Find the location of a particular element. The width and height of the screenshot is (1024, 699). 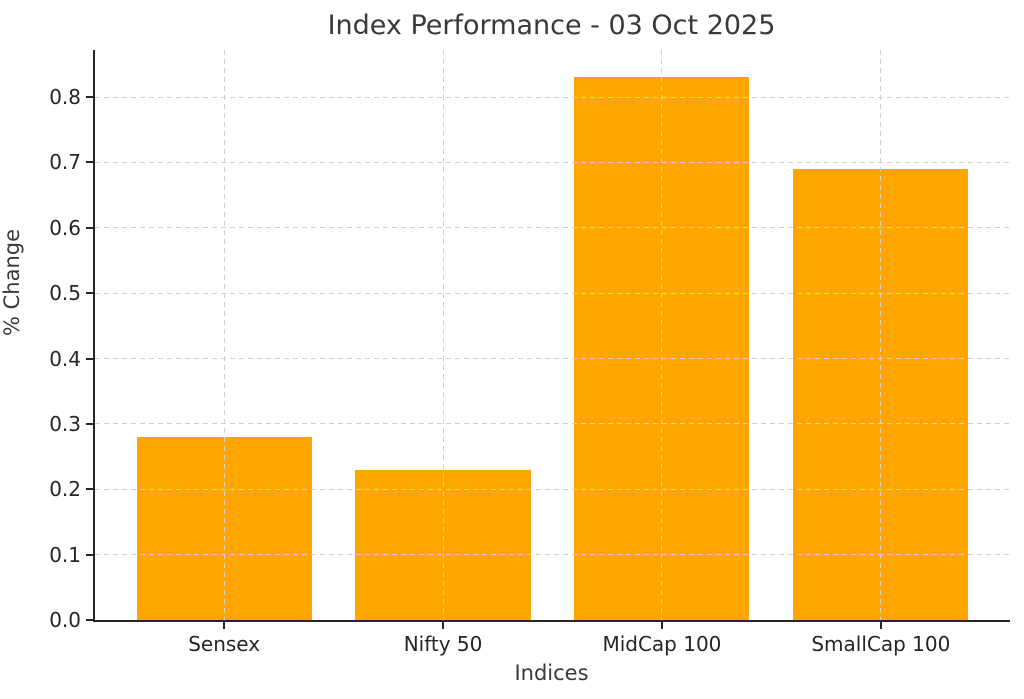

x-tick-label-midcap-100: MidCap 100 is located at coordinates (662, 644).